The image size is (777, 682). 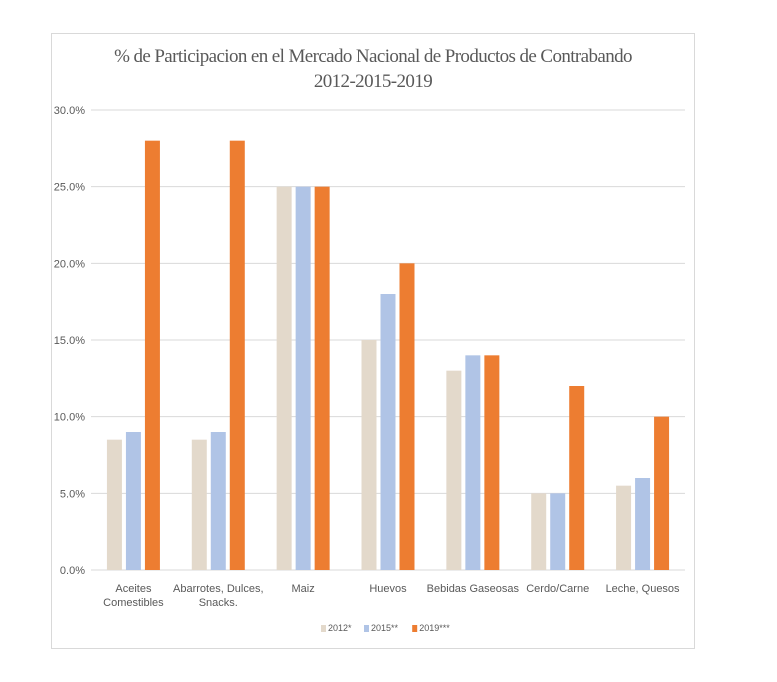 I want to click on x-category-label: Huevos, so click(x=388, y=589).